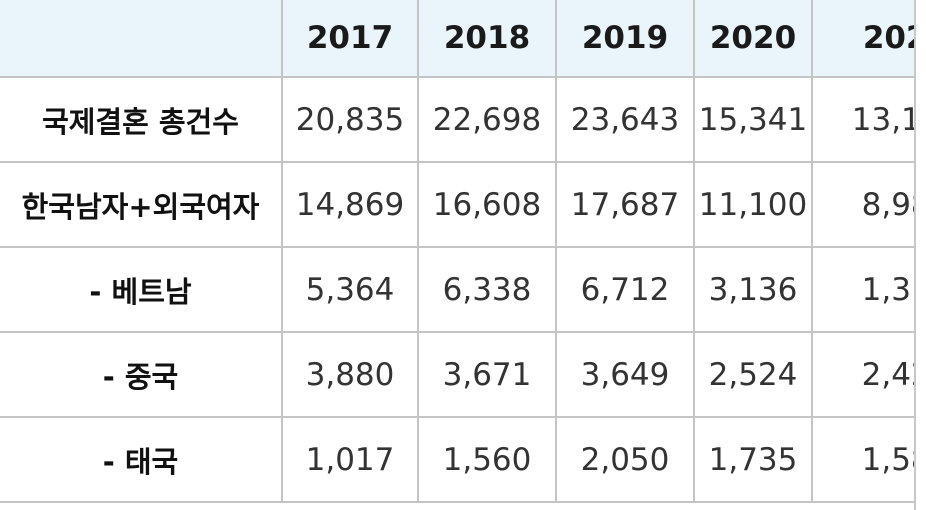 Image resolution: width=926 pixels, height=510 pixels. I want to click on row-label: - 베트남, so click(141, 289).